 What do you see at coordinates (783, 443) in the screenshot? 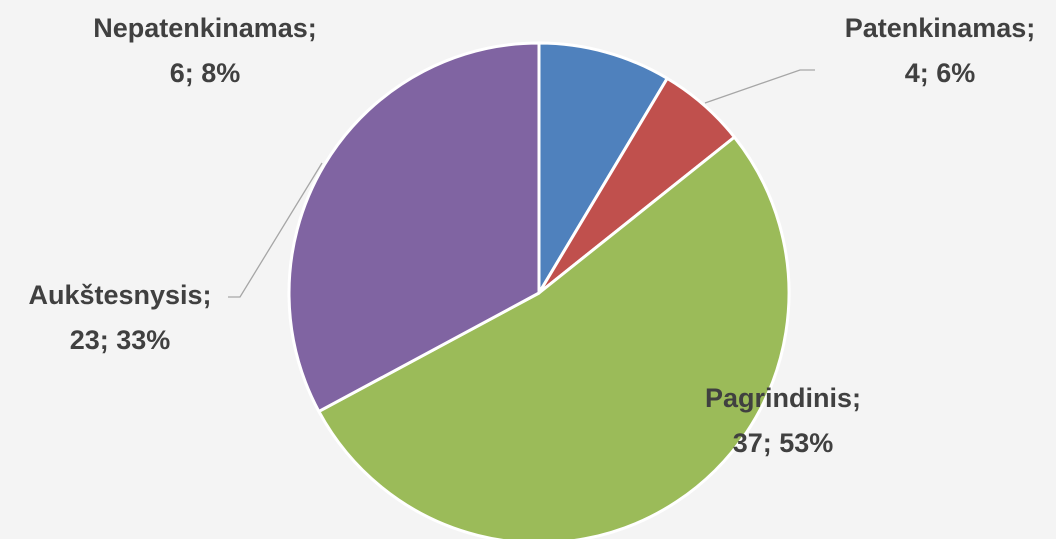
I see `value-label: 37; 53%` at bounding box center [783, 443].